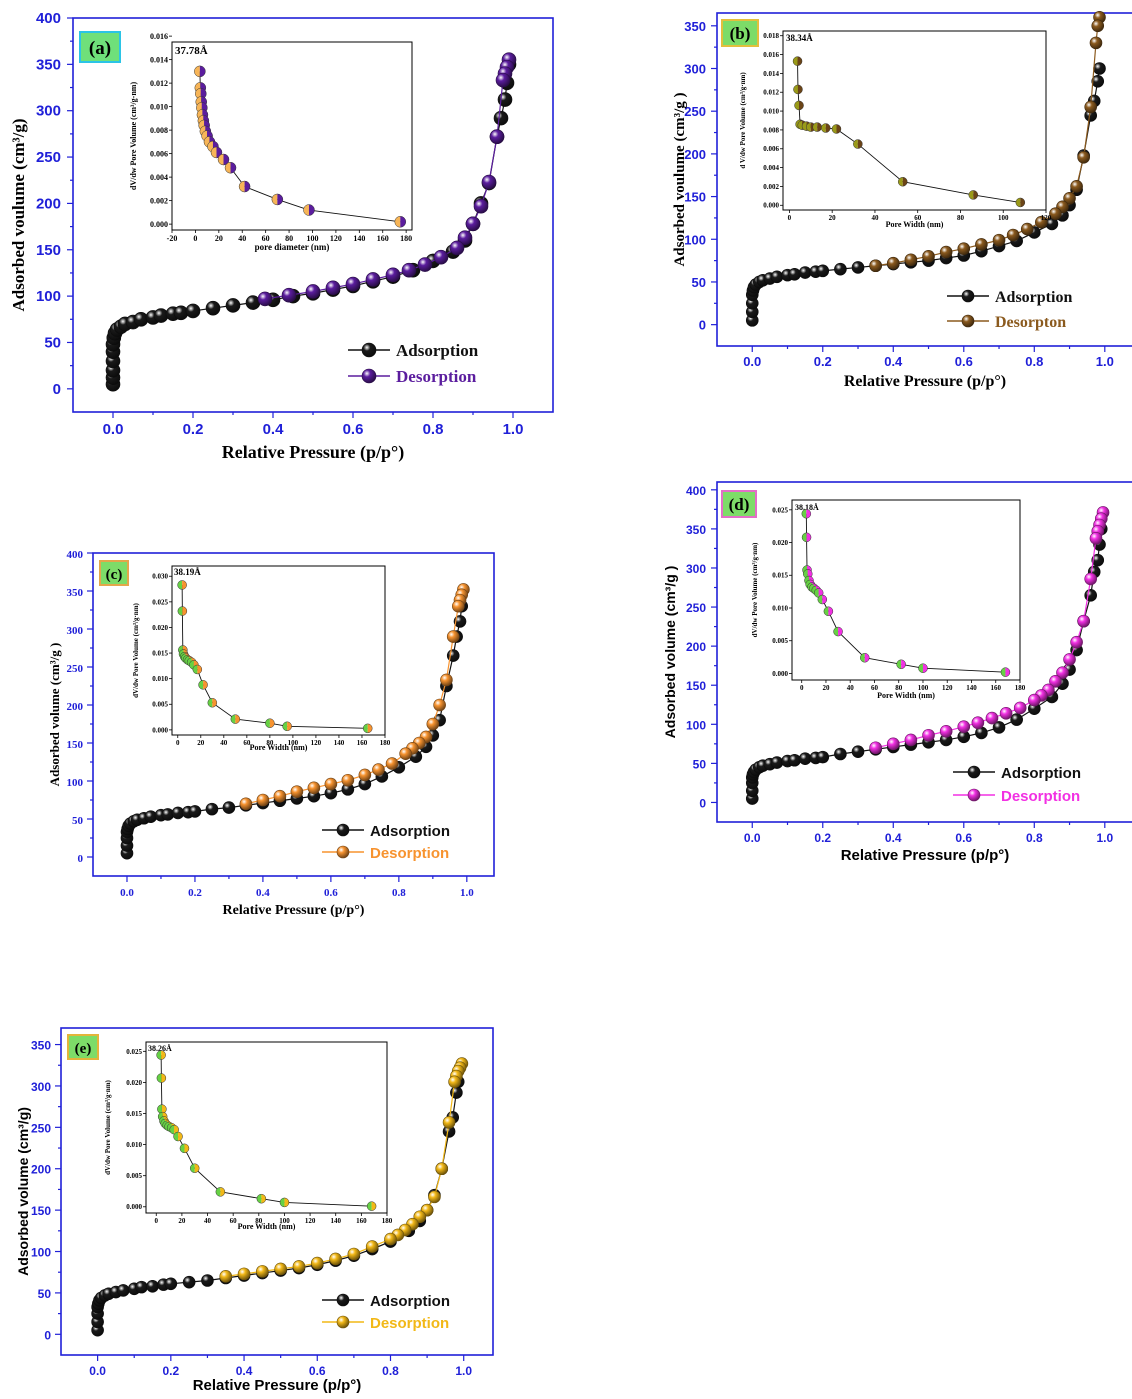 This screenshot has height=1399, width=1132. What do you see at coordinates (780, 641) in the screenshot?
I see `inset-y-tick-label: 0.005` at bounding box center [780, 641].